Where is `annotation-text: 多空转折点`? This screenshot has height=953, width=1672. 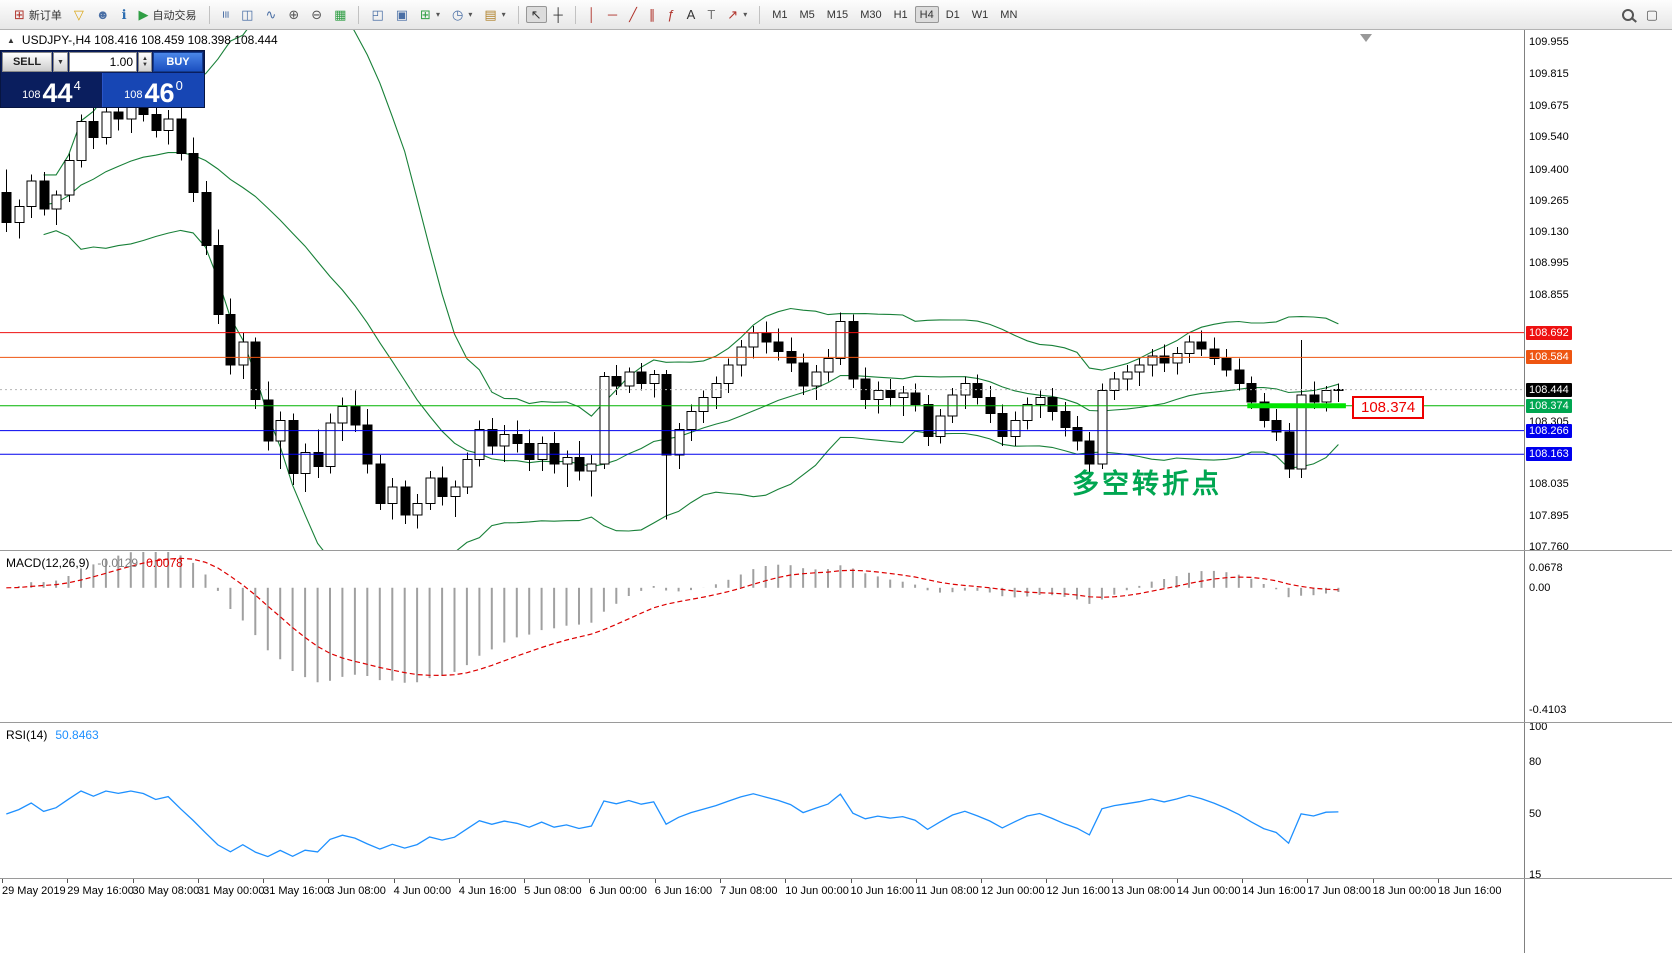 annotation-text: 多空转折点 is located at coordinates (1147, 484).